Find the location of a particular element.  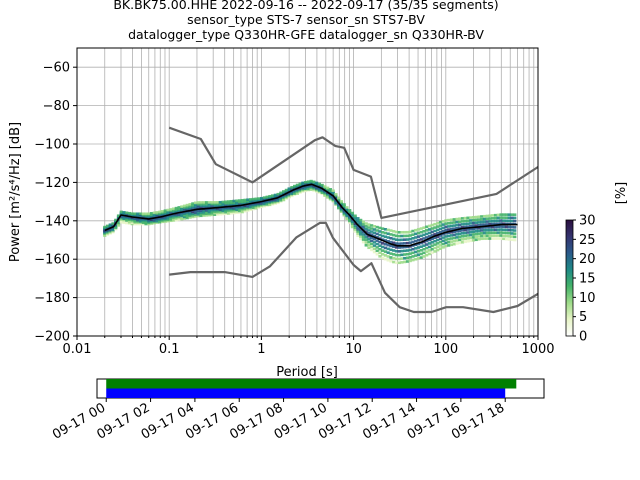

y-tick-label: −140 is located at coordinates (52, 221).